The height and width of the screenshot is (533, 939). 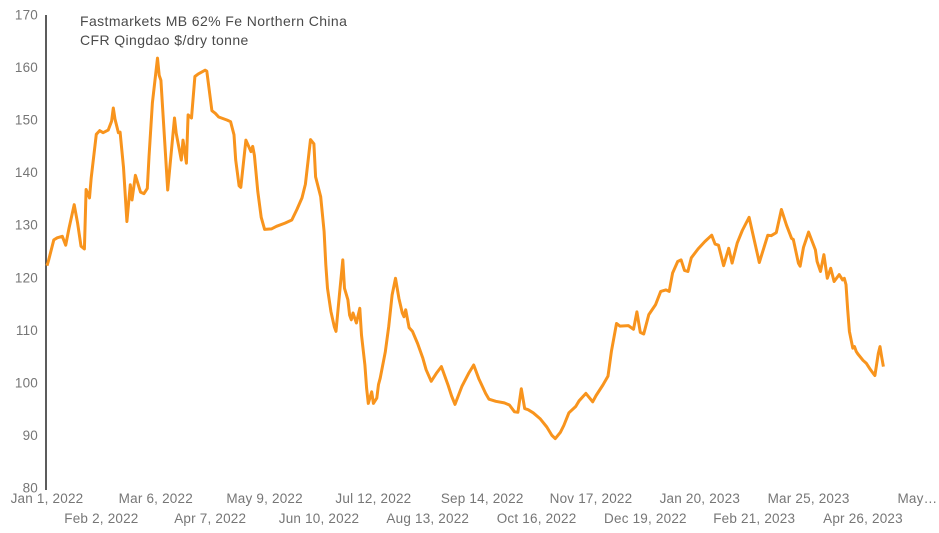 What do you see at coordinates (482, 498) in the screenshot?
I see `x-tick-label: Sep 14, 2022` at bounding box center [482, 498].